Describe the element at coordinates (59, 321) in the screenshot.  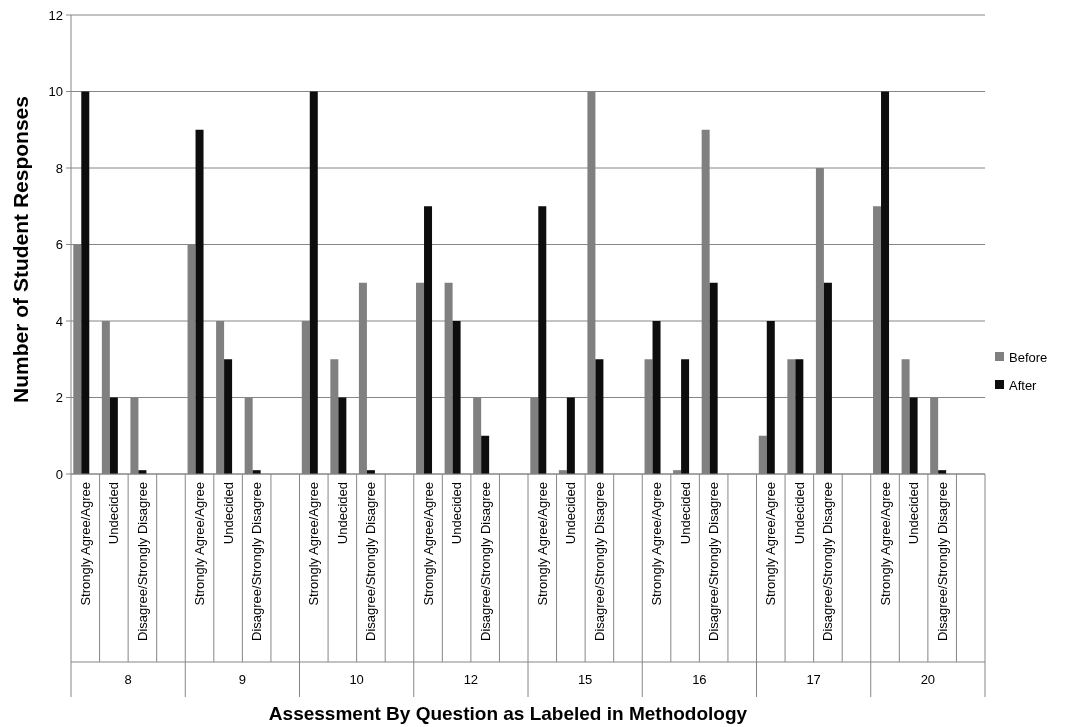
I see `y-tick-label: 4` at that location.